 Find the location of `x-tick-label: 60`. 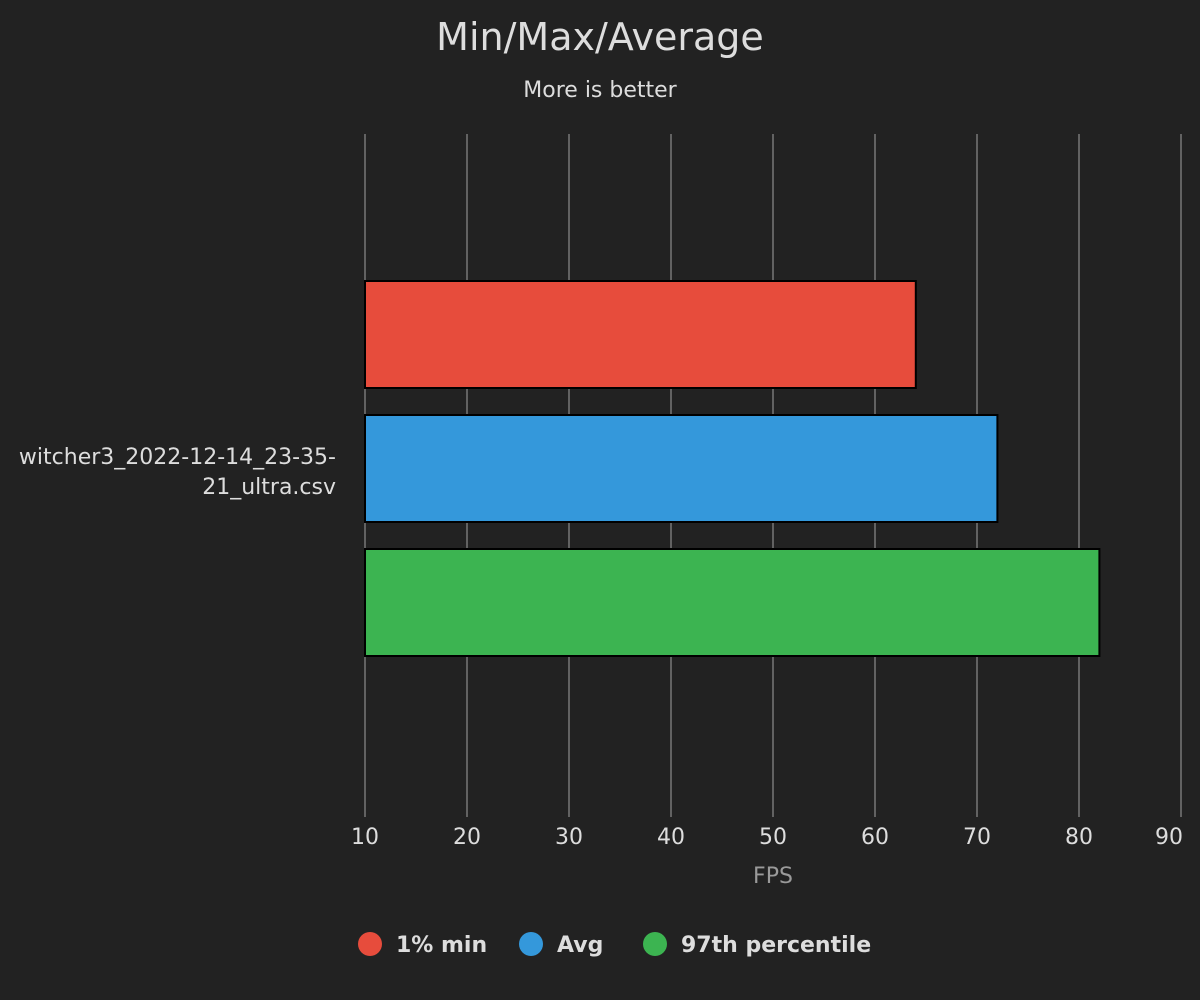

x-tick-label: 60 is located at coordinates (875, 837).